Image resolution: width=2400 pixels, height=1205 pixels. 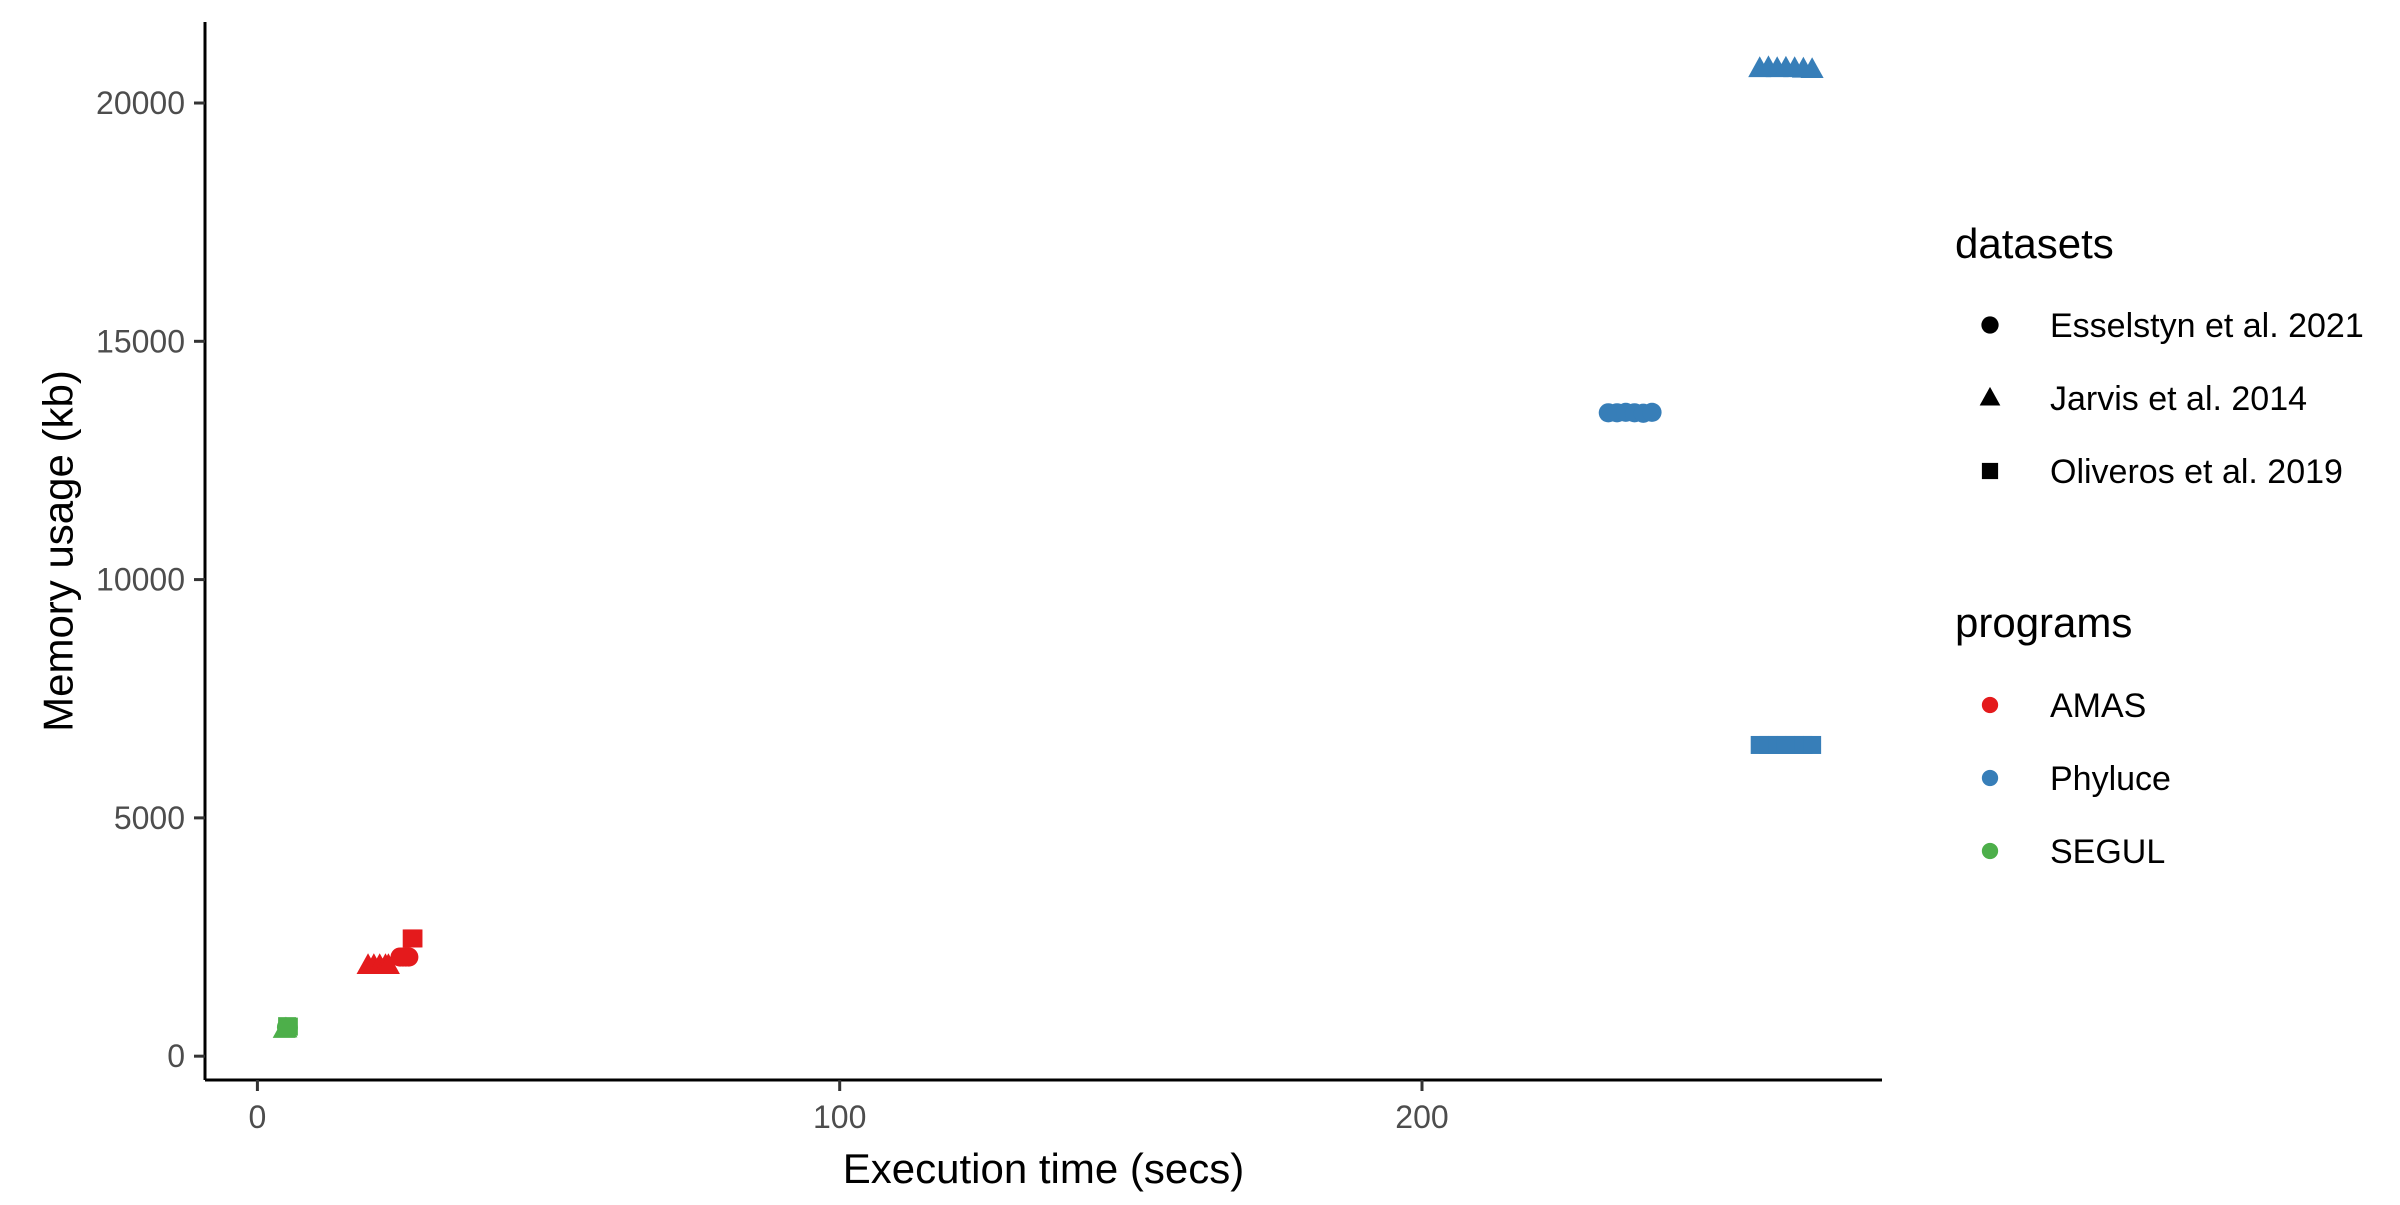 I want to click on x-tick-label: 200, so click(x=1421, y=1117).